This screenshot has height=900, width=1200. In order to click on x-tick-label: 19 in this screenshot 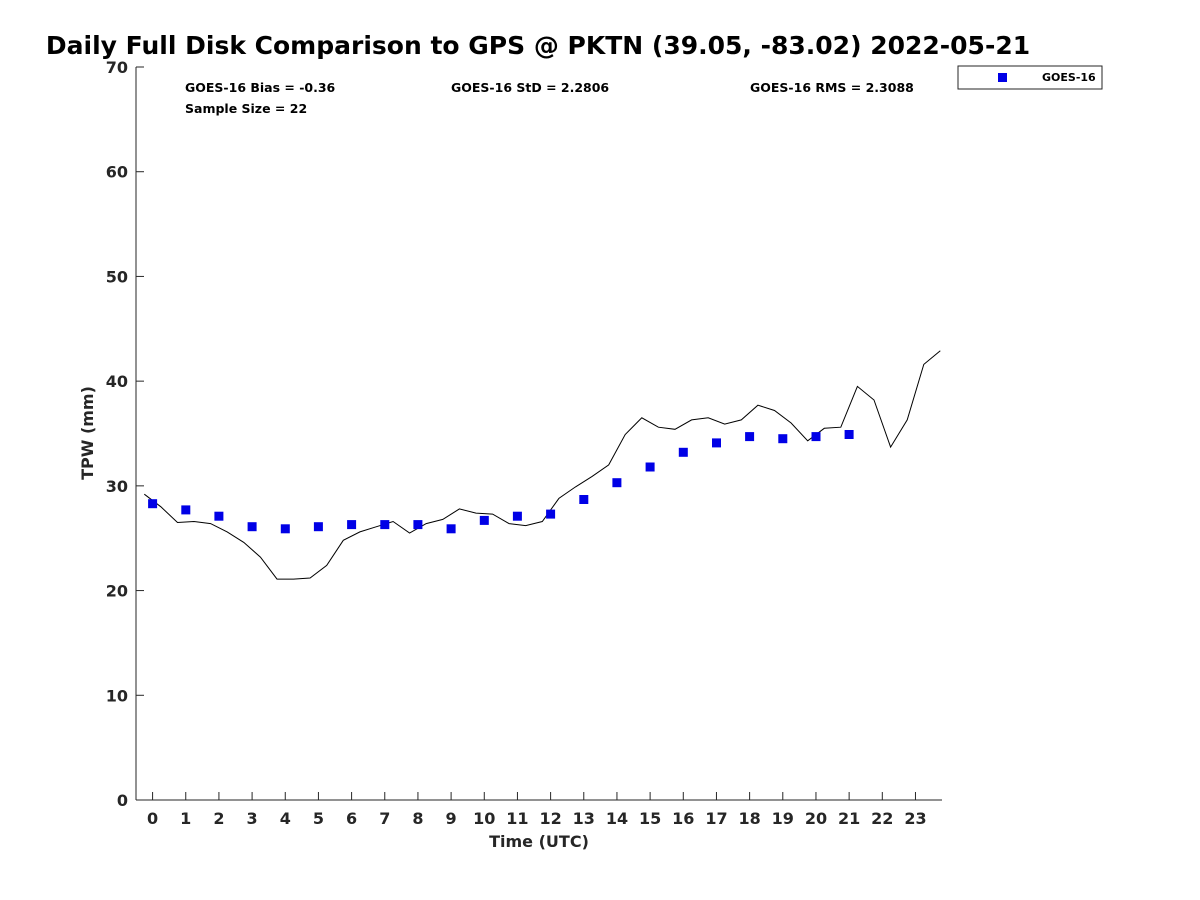, I will do `click(783, 818)`.